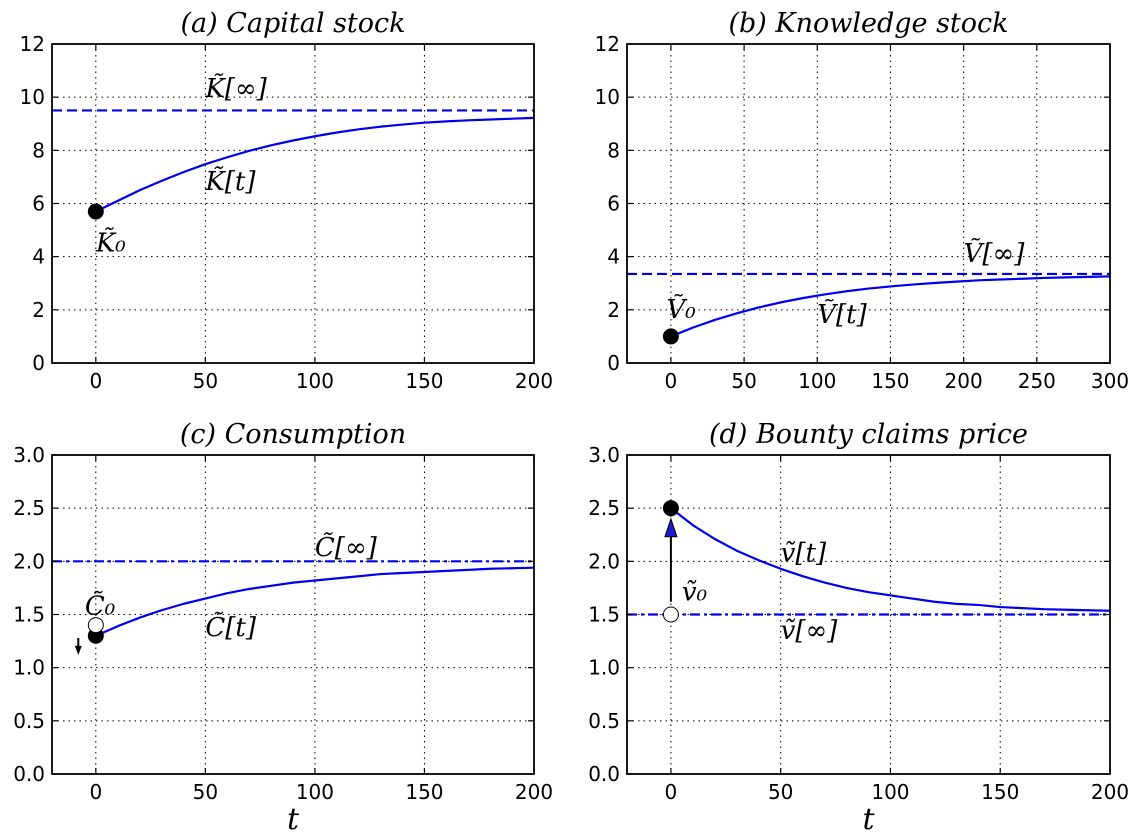  Describe the element at coordinates (995, 253) in the screenshot. I see `curve-annotation: Ṽ[∞]` at that location.